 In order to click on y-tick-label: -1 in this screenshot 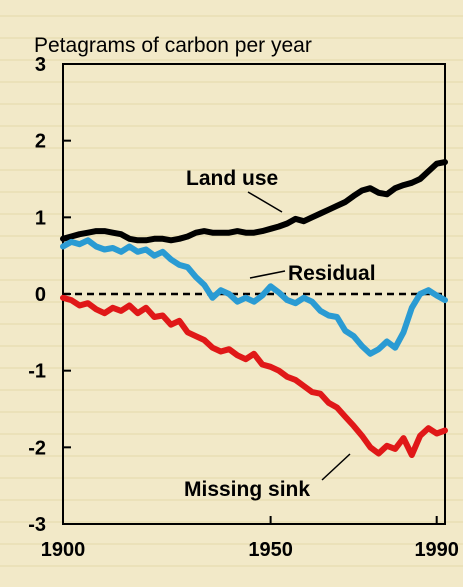, I will do `click(37, 372)`.